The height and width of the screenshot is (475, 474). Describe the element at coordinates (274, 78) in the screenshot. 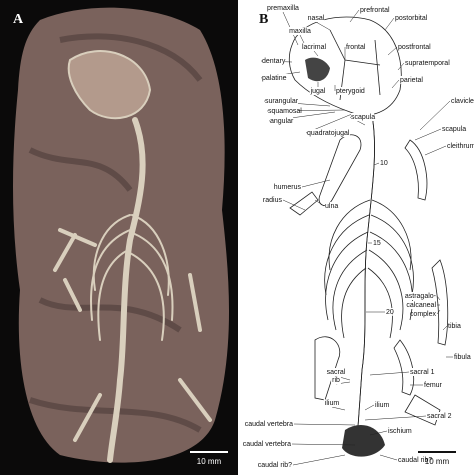

I see `anatomy-label: palatine` at that location.